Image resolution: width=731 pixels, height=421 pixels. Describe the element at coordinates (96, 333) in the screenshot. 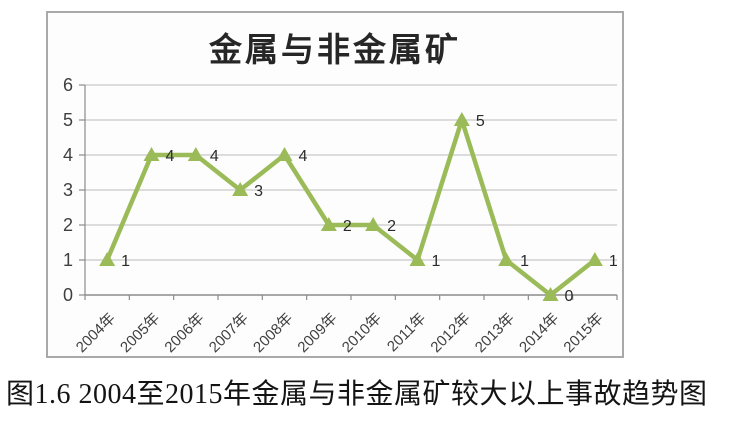

I see `x-tick-label: 2004年` at that location.